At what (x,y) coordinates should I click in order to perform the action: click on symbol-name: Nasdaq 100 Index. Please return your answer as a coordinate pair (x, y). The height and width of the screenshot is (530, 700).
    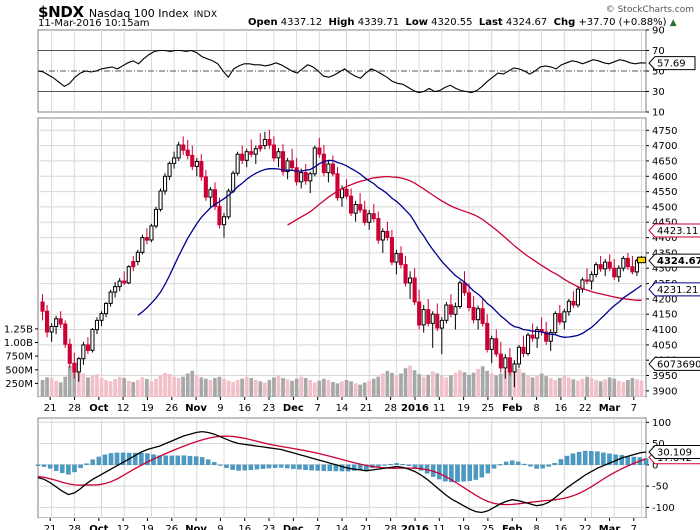
    Looking at the image, I should click on (138, 13).